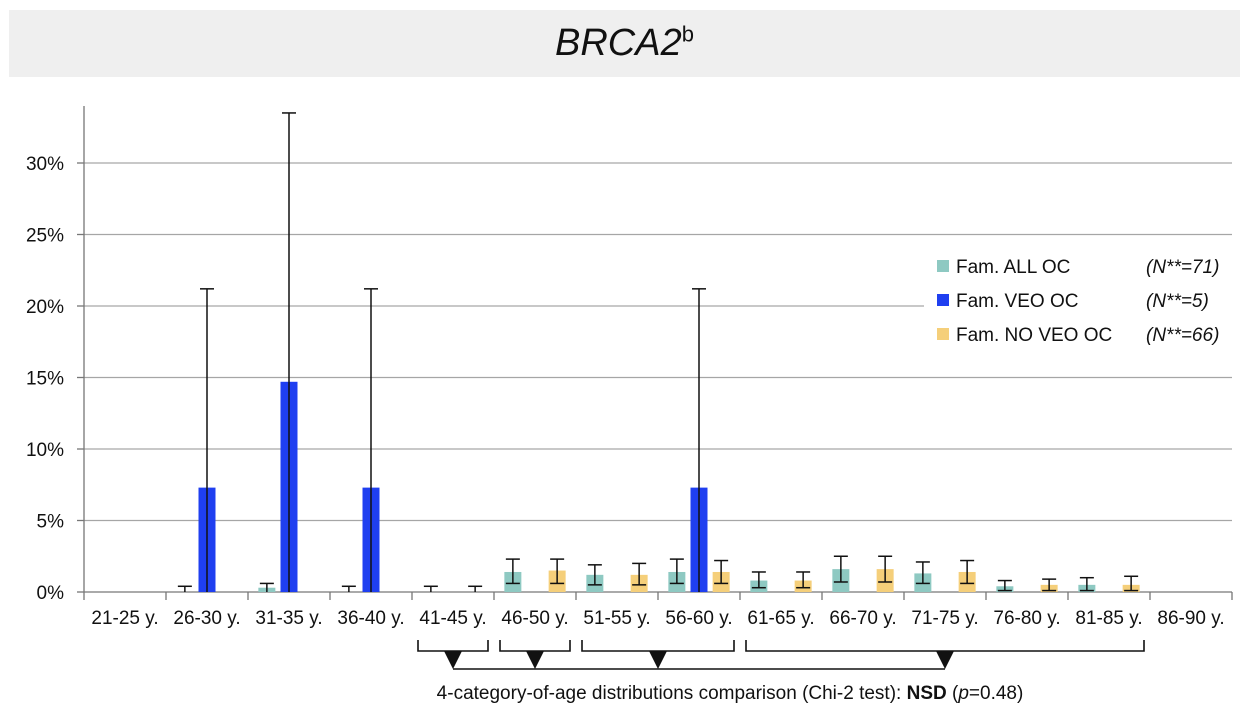 This screenshot has height=708, width=1249. I want to click on x-tick-label: 26-30 y., so click(206, 618).